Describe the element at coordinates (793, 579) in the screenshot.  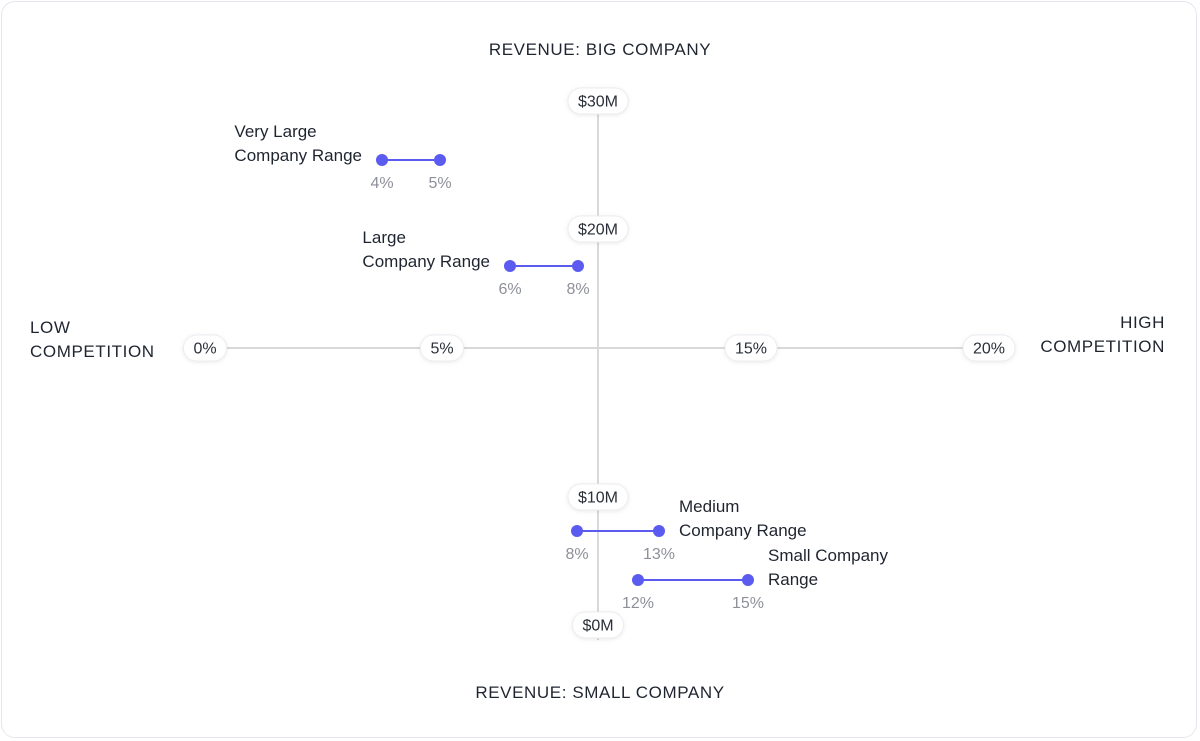
I see `range-label-3-line2: Range` at that location.